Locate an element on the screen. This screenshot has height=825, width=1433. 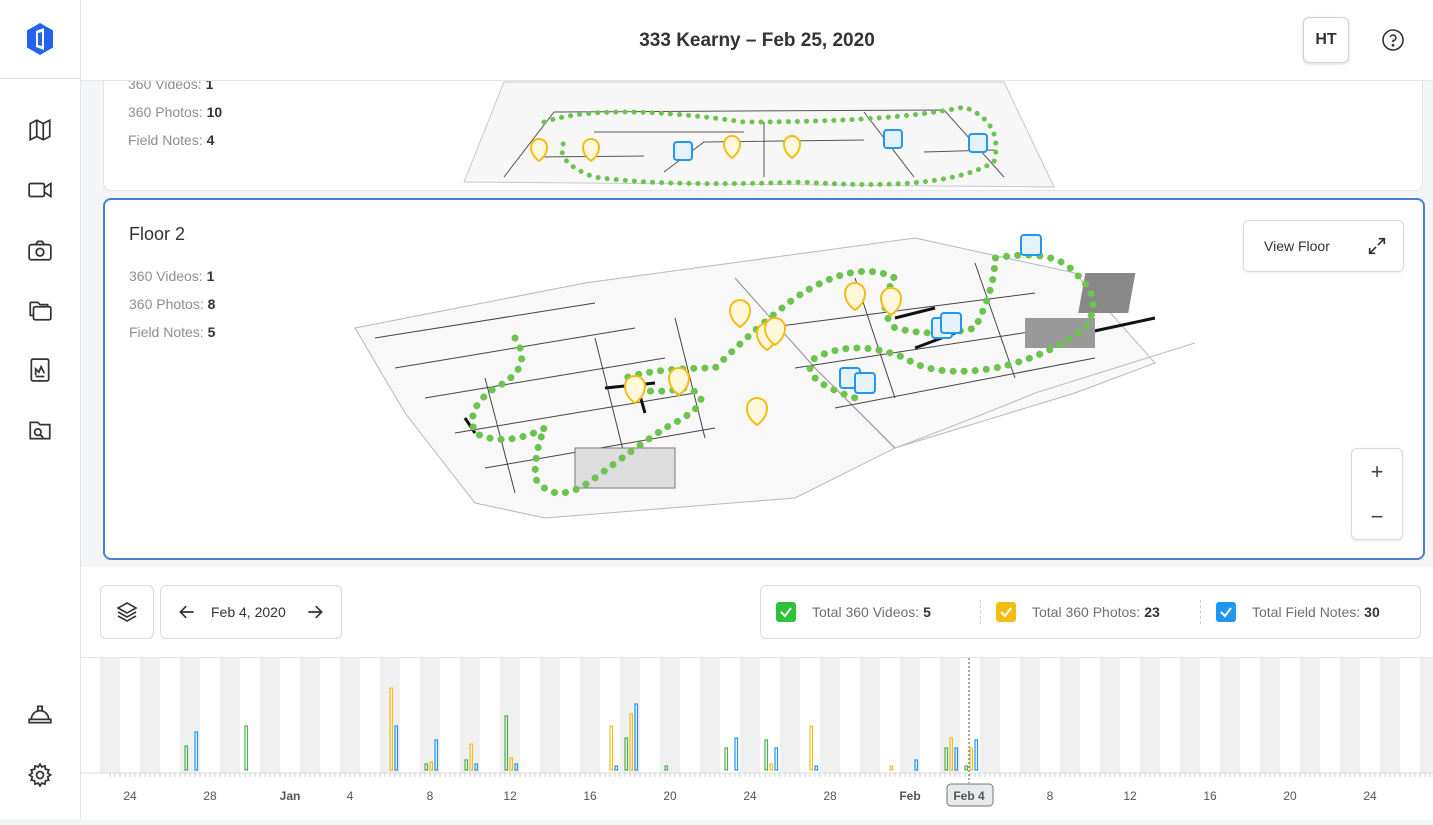
help-icon is located at coordinates (1393, 40).